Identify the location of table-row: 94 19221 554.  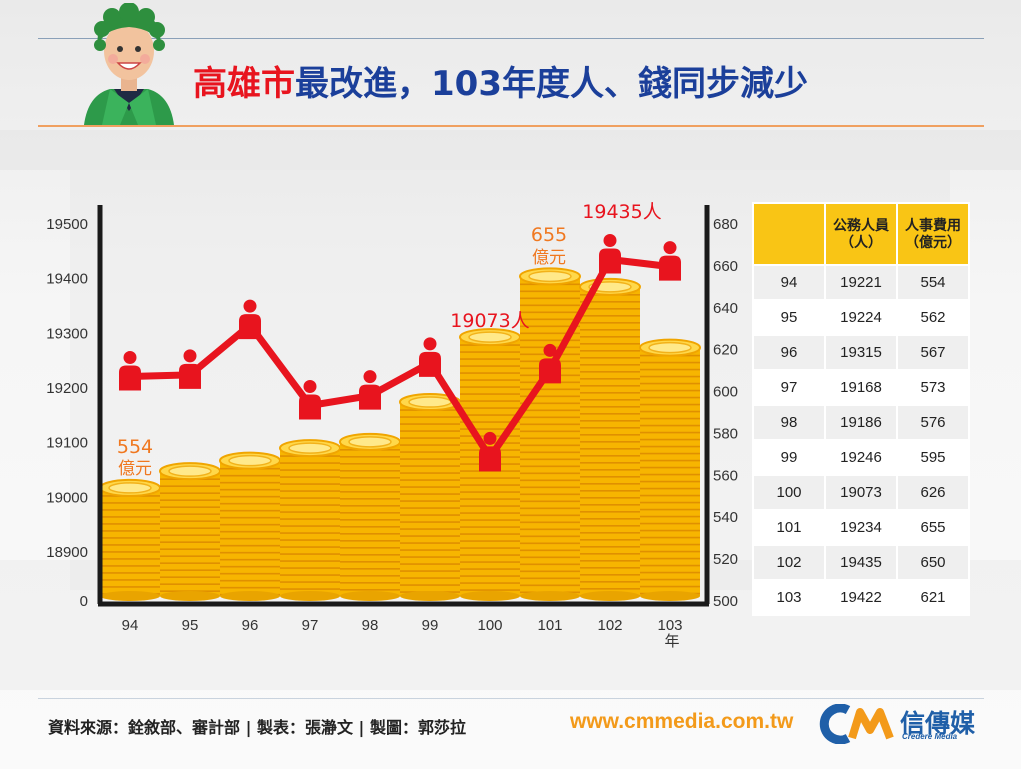
(861, 282).